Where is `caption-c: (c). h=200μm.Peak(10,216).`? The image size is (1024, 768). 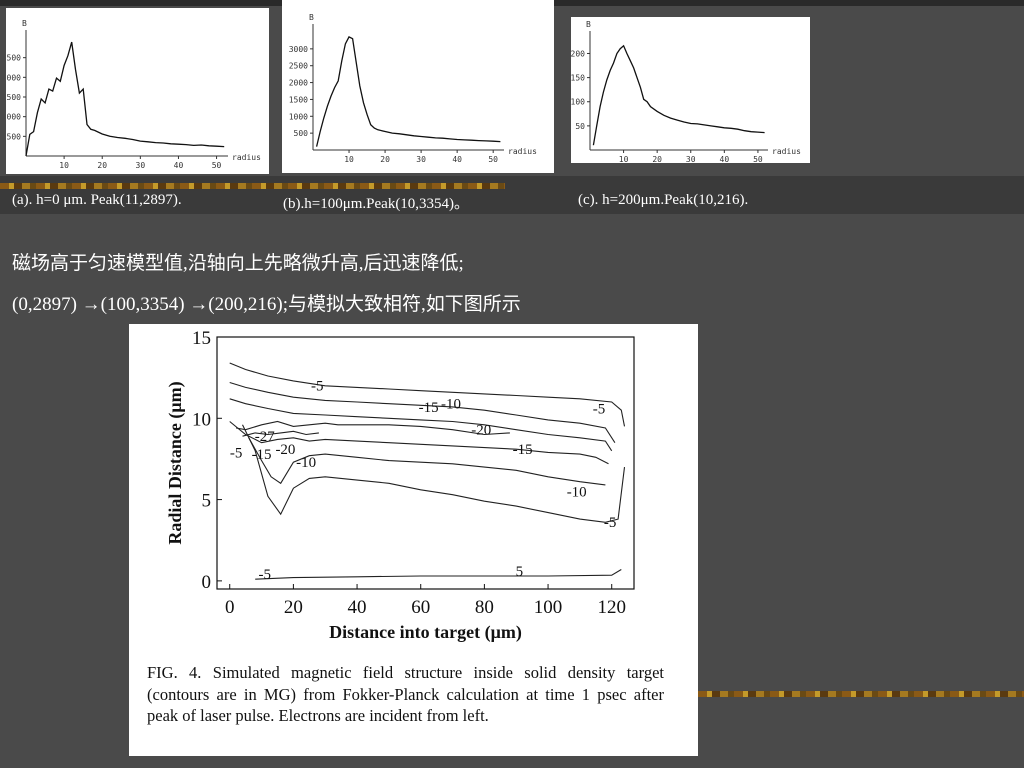 caption-c: (c). h=200μm.Peak(10,216). is located at coordinates (663, 200).